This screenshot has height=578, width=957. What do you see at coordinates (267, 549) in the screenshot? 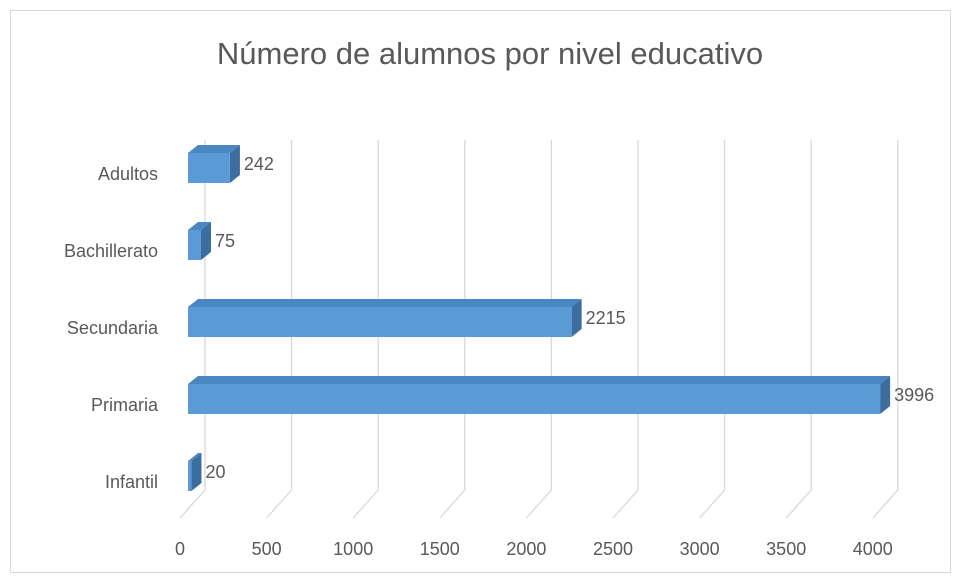
I see `x-tick-label: 500` at bounding box center [267, 549].